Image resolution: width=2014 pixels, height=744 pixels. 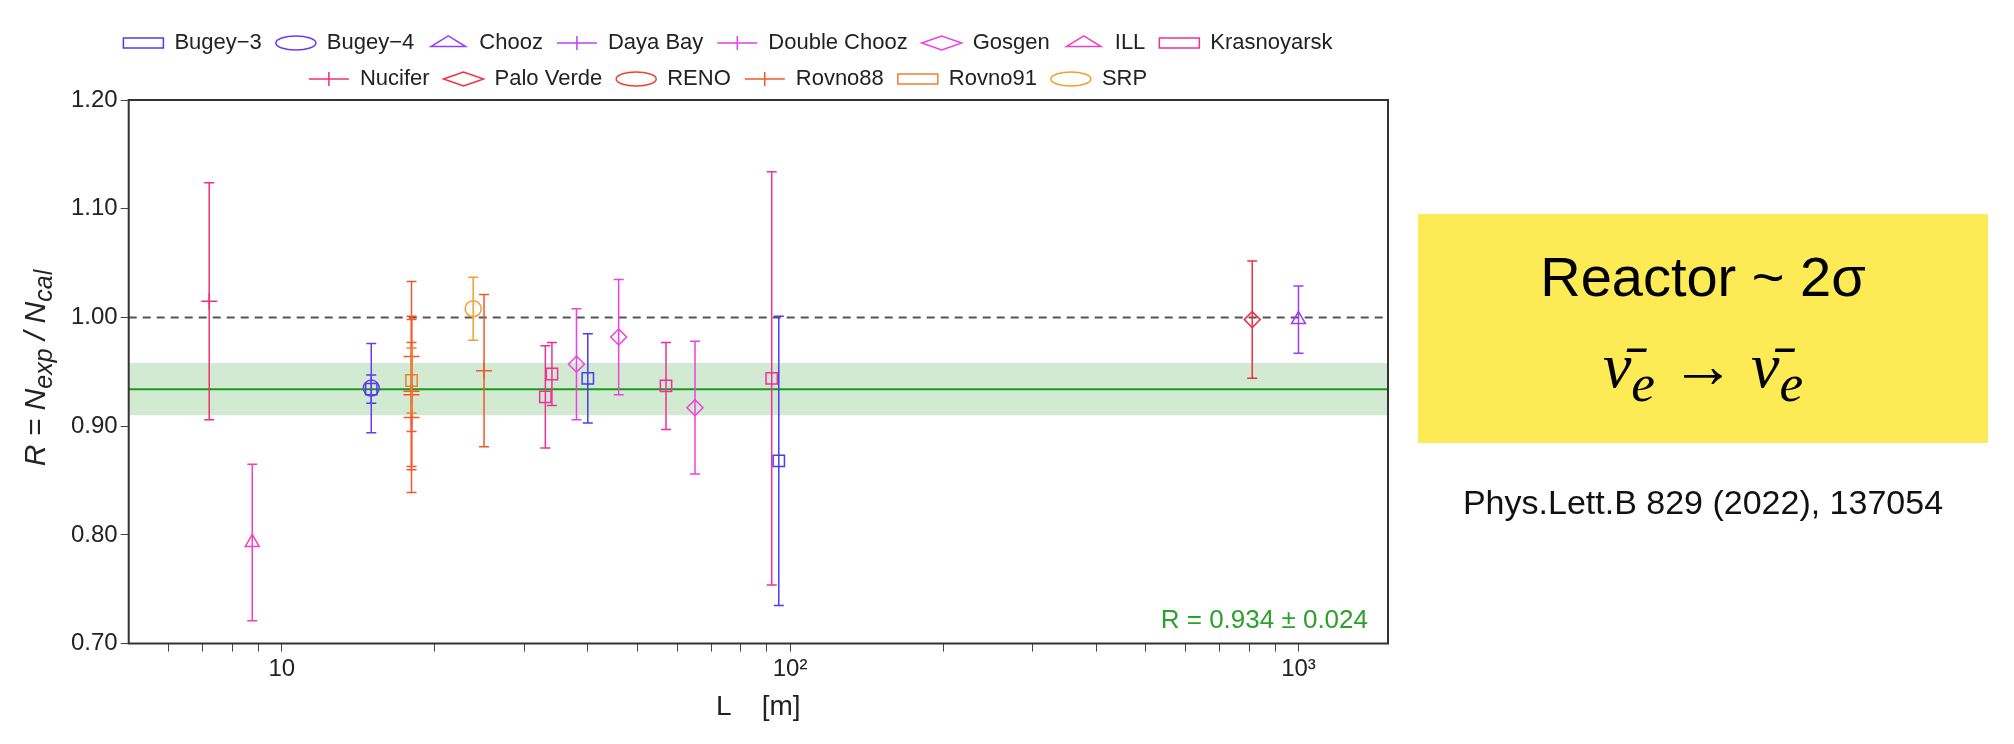 I want to click on text: Phys.Lett.B 829 (2022), 137054, so click(x=1703, y=503).